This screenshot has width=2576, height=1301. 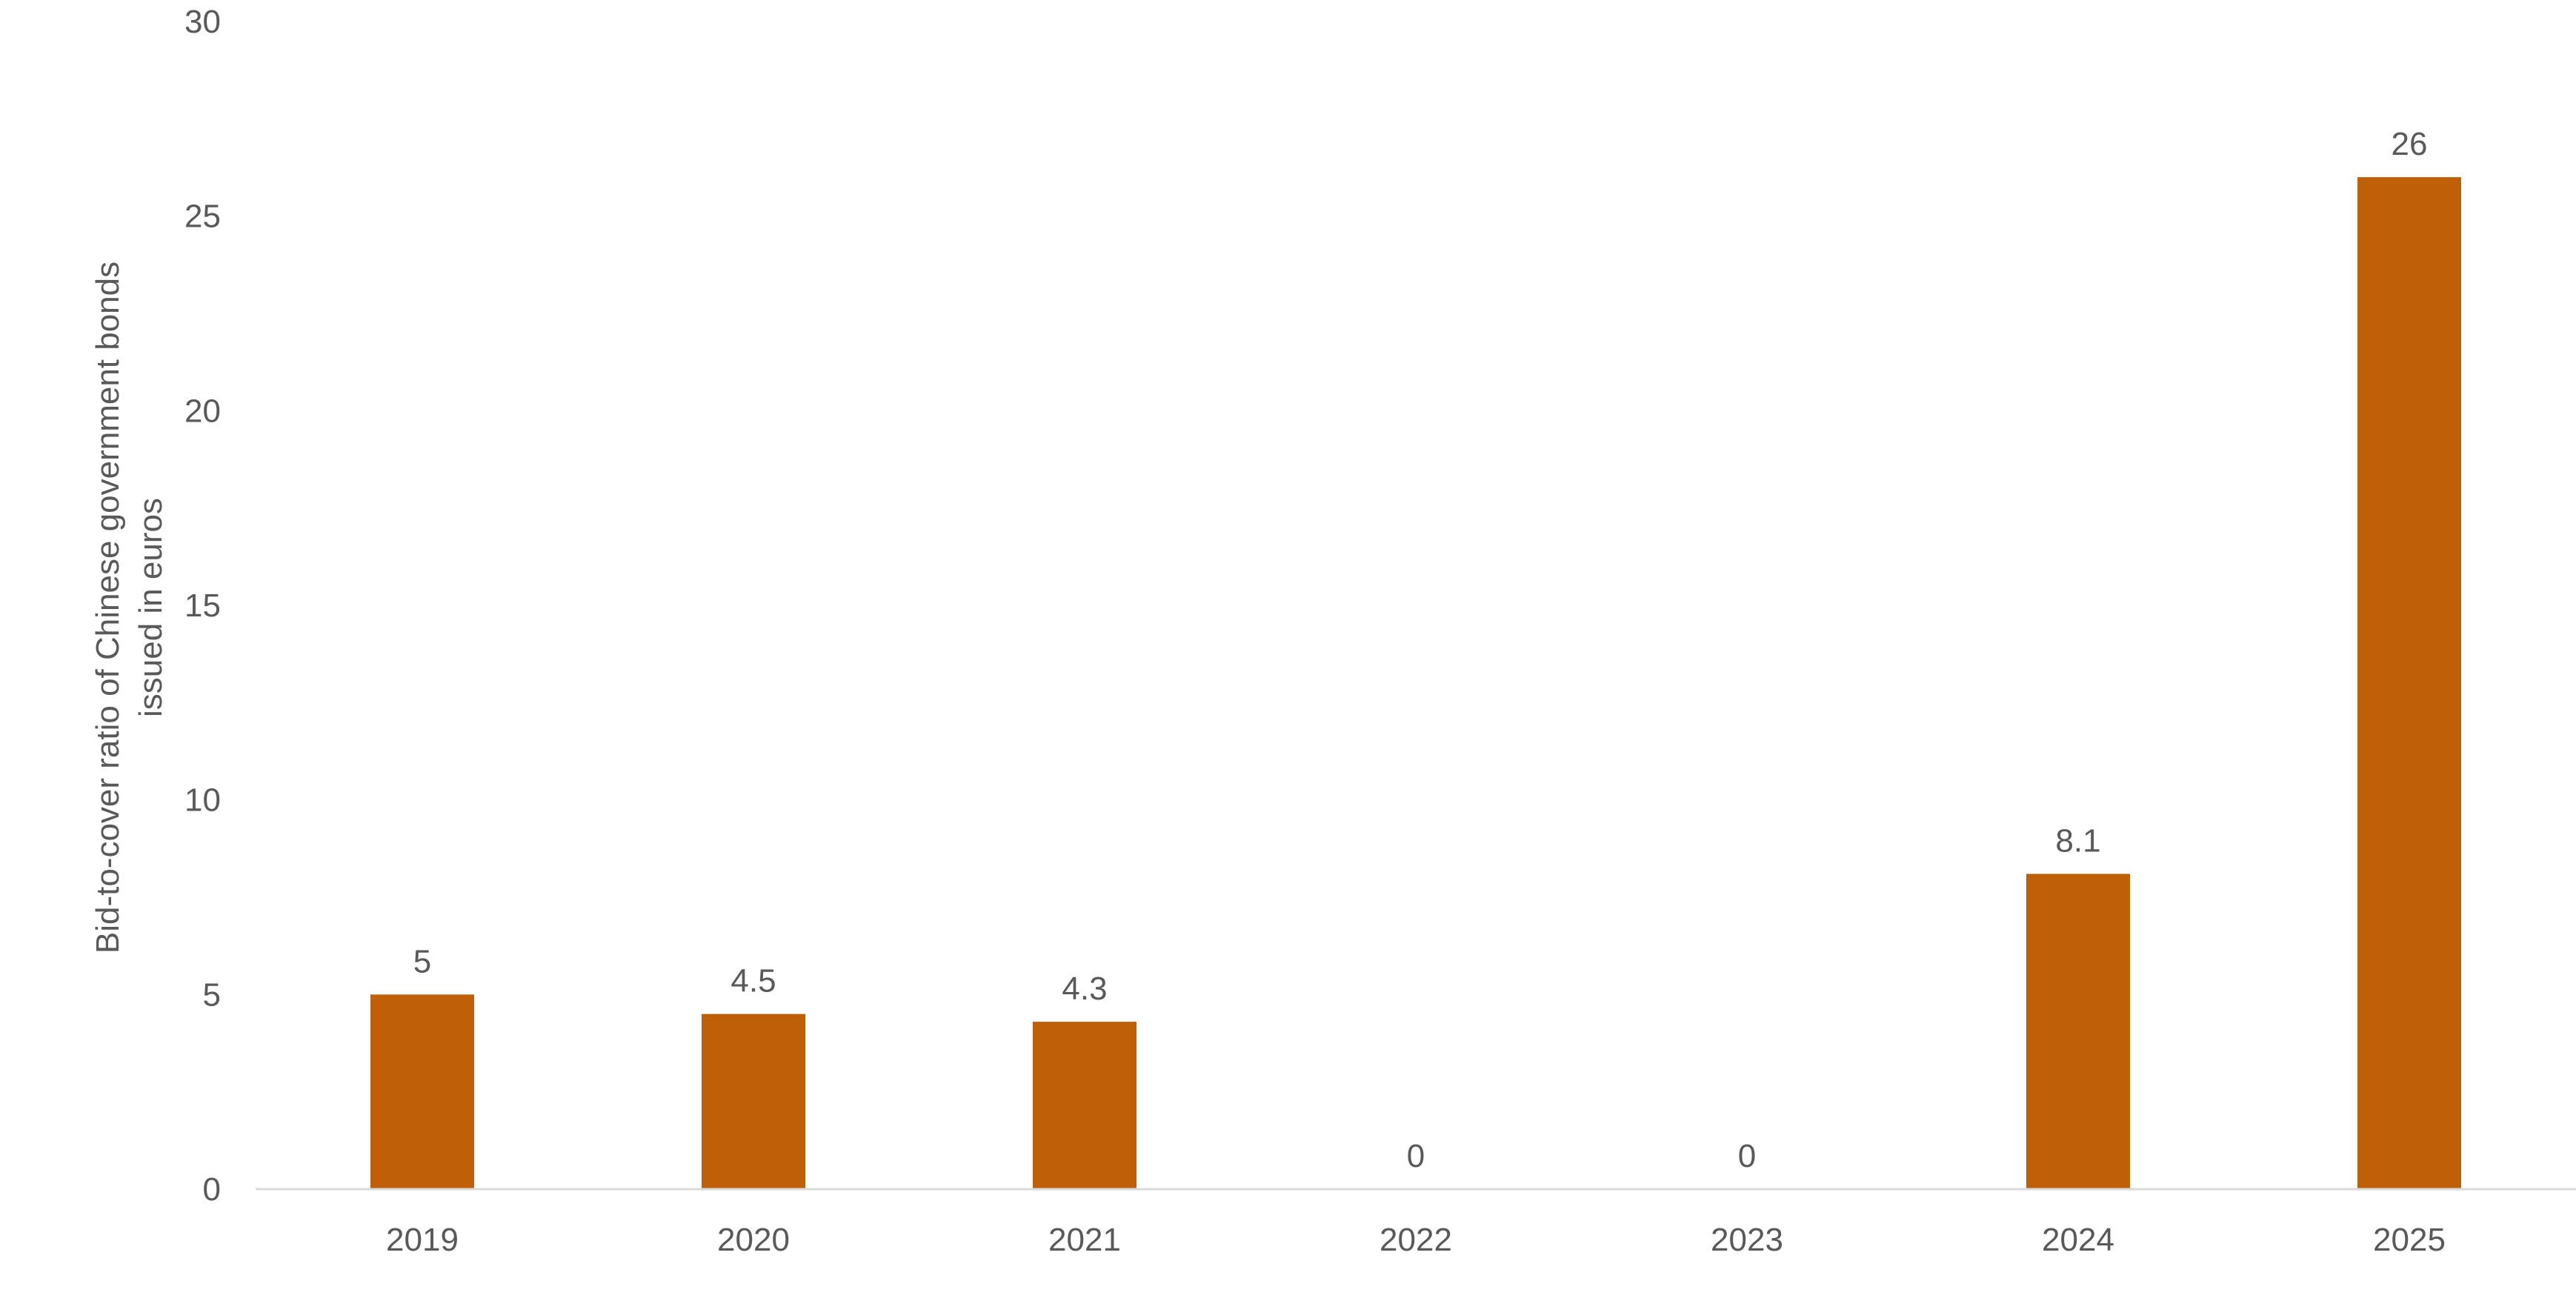 What do you see at coordinates (753, 1240) in the screenshot?
I see `x-tick-label: 2020` at bounding box center [753, 1240].